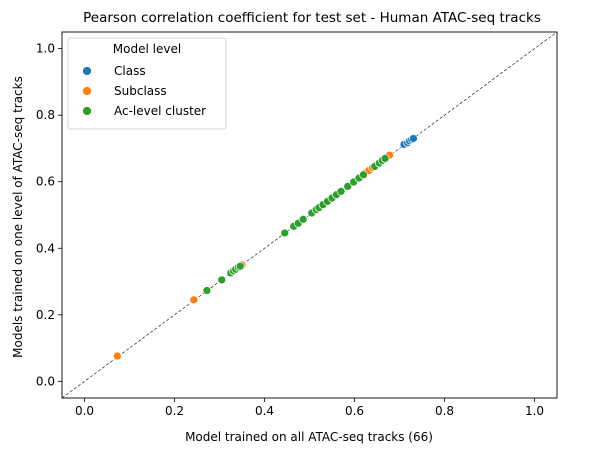  What do you see at coordinates (354, 411) in the screenshot?
I see `x-tick-label: 0.6` at bounding box center [354, 411].